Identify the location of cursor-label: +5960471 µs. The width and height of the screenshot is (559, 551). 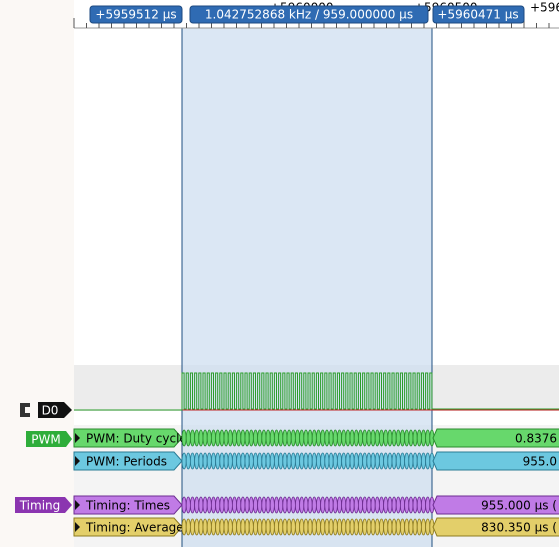
(477, 15).